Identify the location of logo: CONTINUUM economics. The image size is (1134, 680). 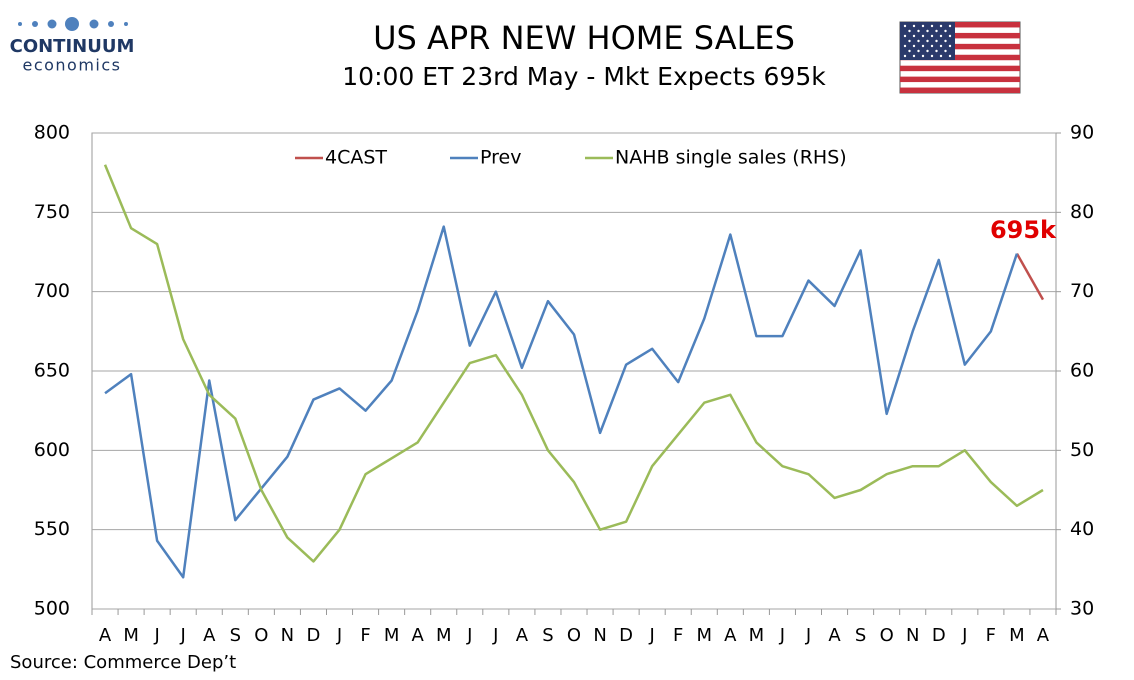
(72, 46).